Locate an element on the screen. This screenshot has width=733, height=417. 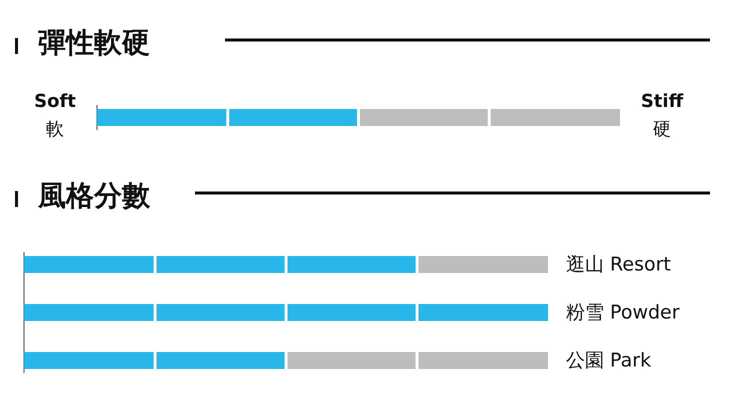
text: Stiff is located at coordinates (662, 101).